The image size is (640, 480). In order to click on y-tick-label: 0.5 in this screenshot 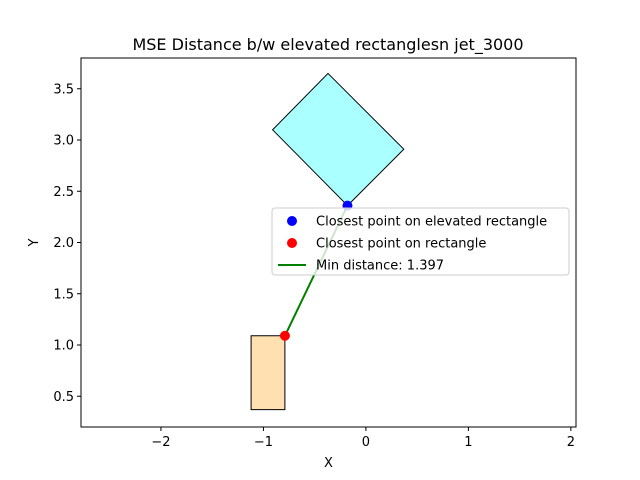, I will do `click(63, 397)`.